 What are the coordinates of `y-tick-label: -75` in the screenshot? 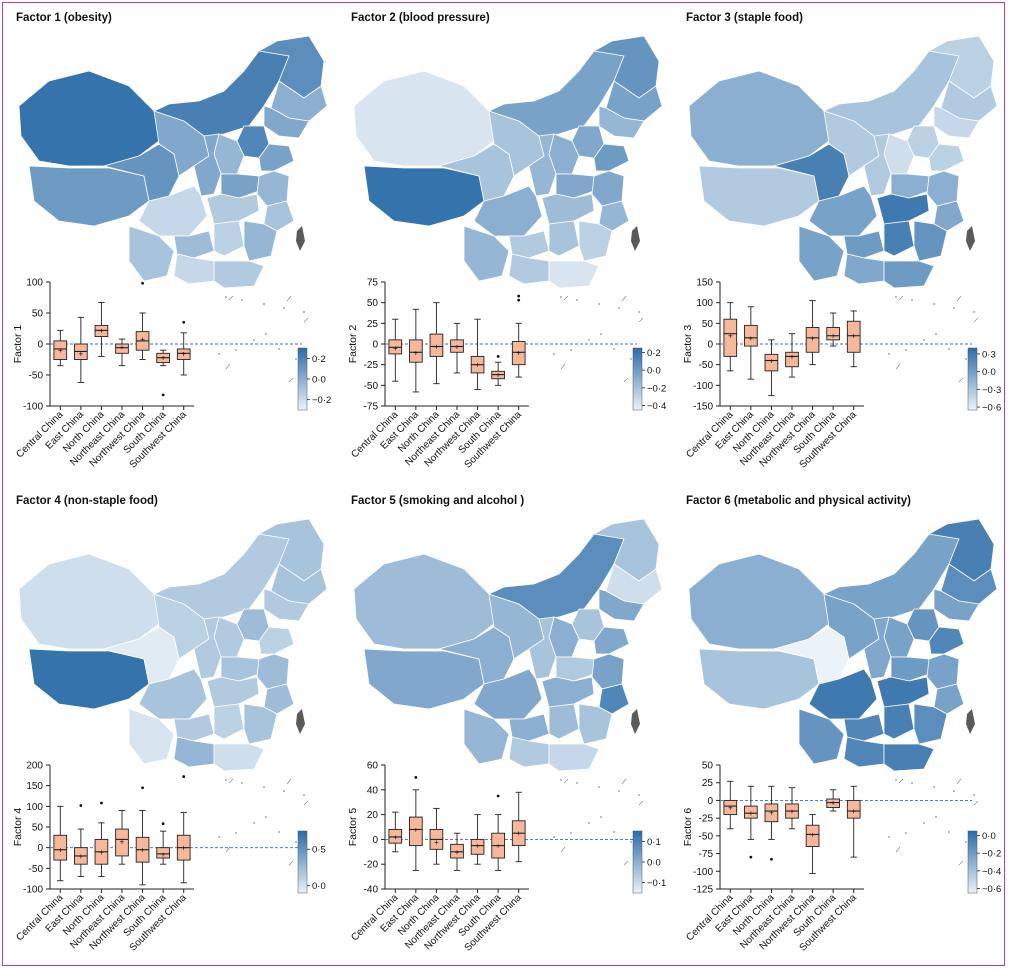 It's located at (706, 854).